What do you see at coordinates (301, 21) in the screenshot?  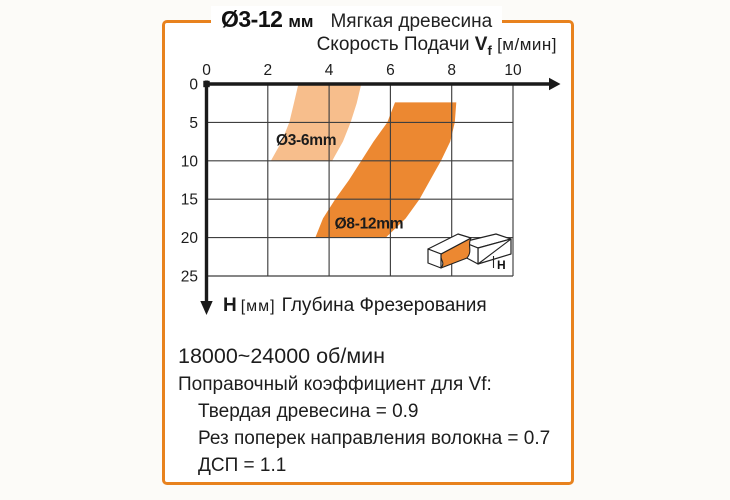 I see `title-diameter-unit: мм` at bounding box center [301, 21].